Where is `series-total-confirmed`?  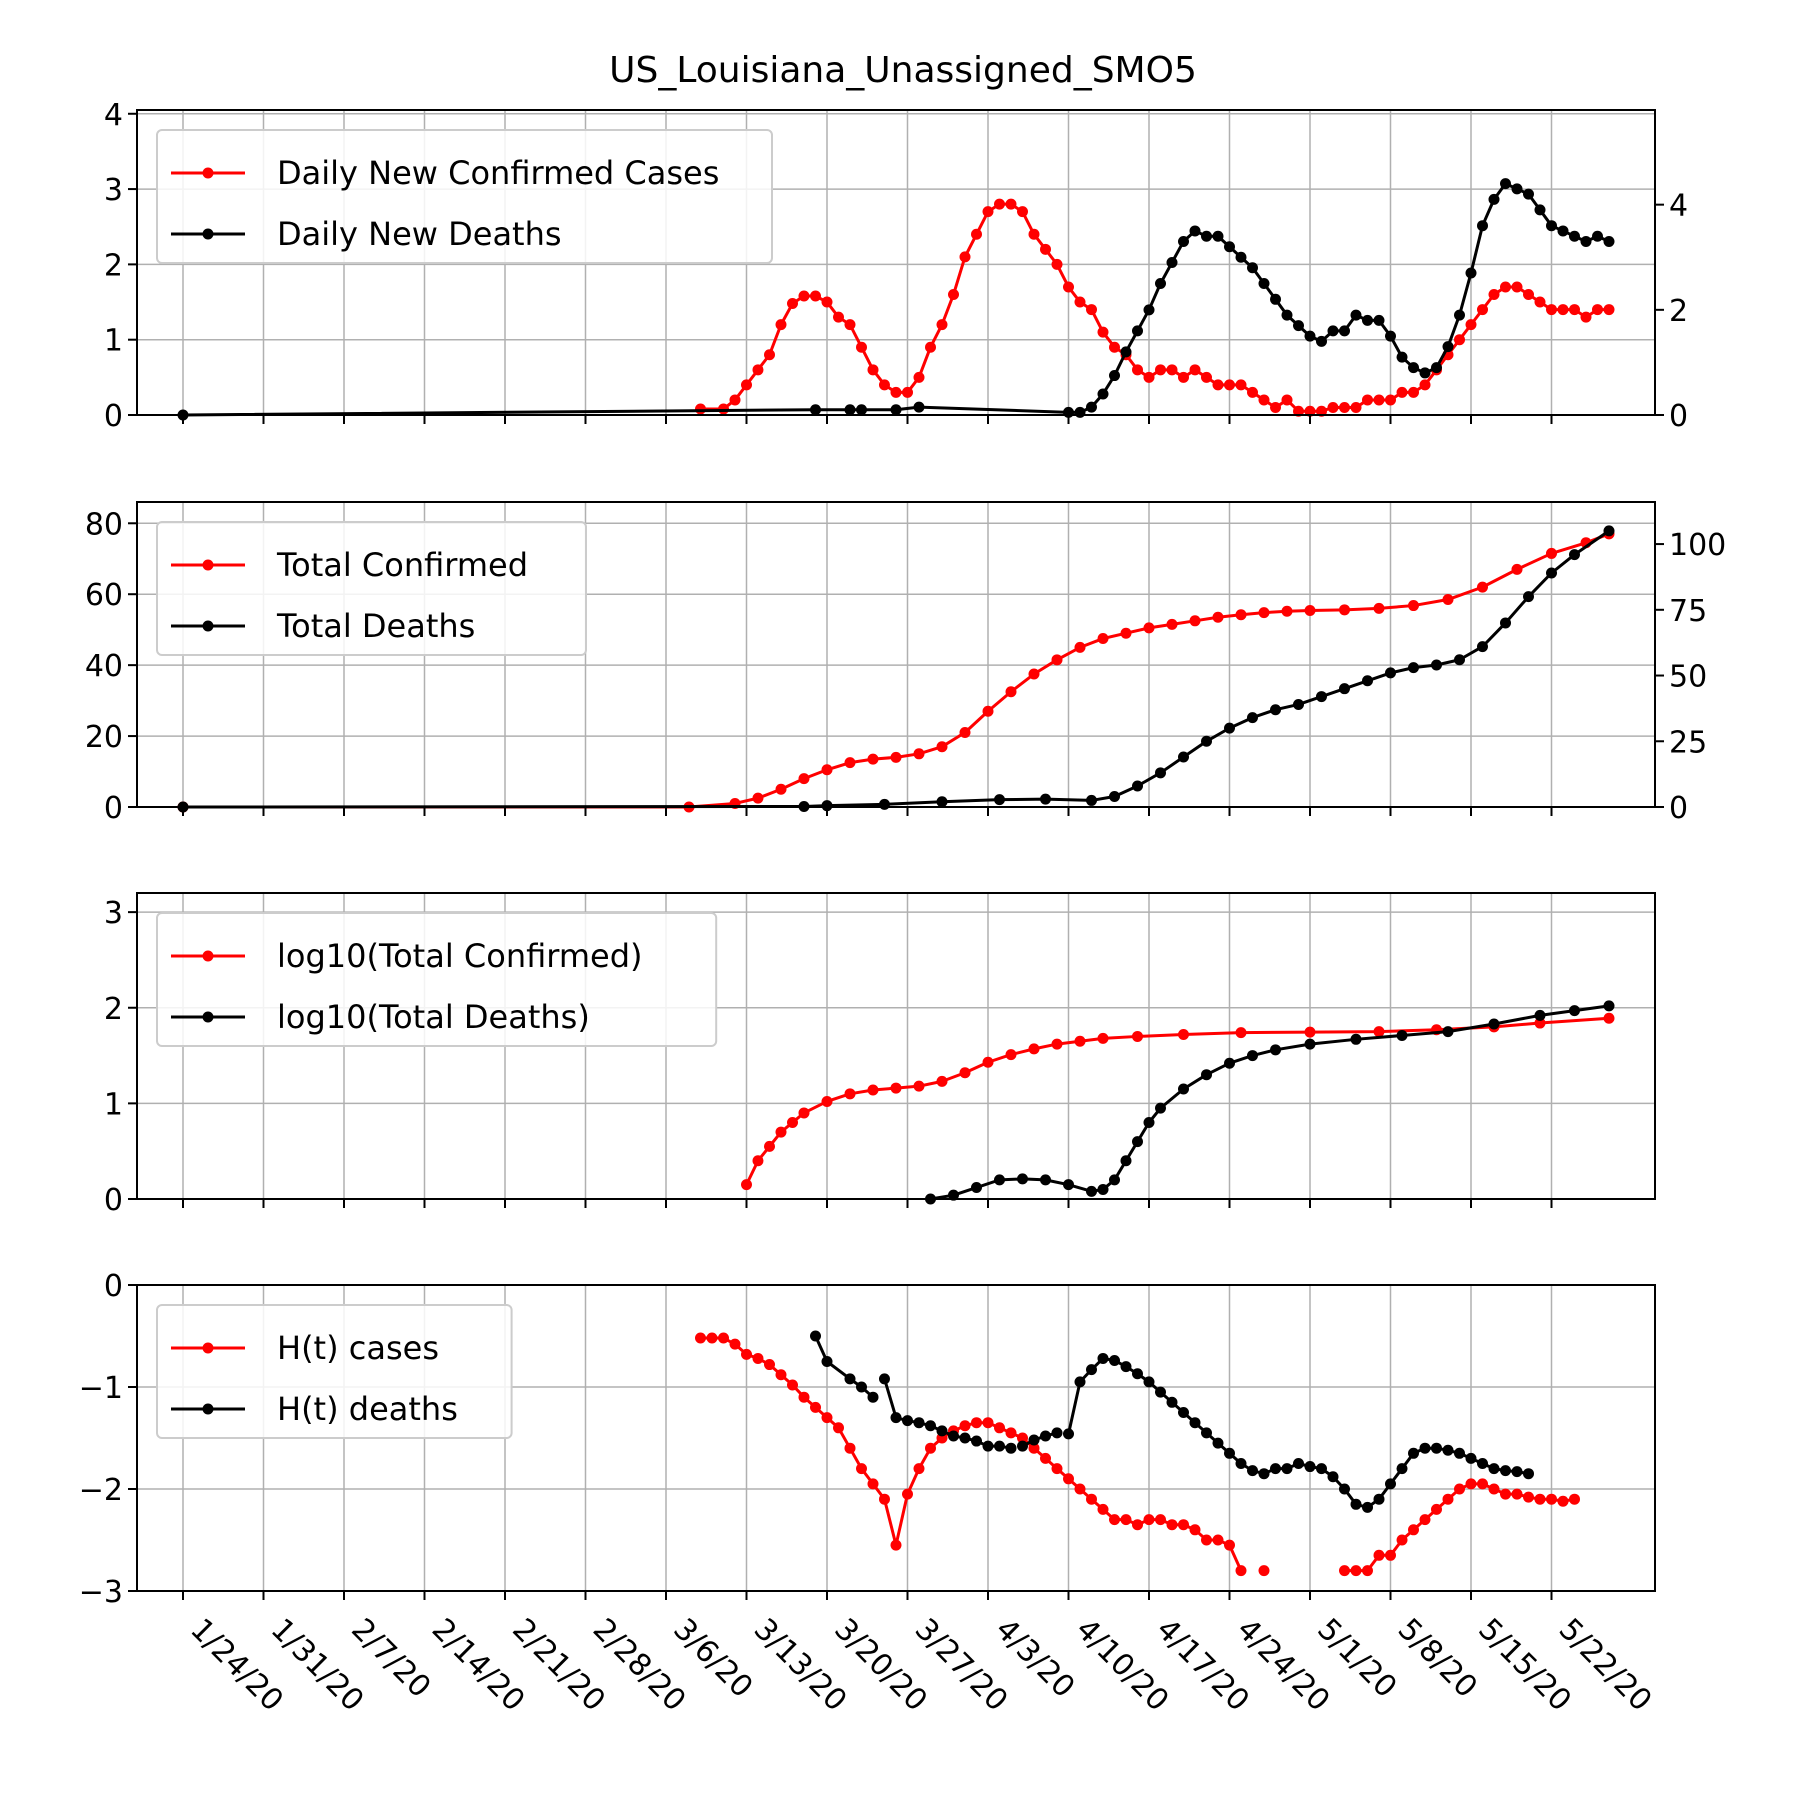 series-total-confirmed is located at coordinates (896, 670).